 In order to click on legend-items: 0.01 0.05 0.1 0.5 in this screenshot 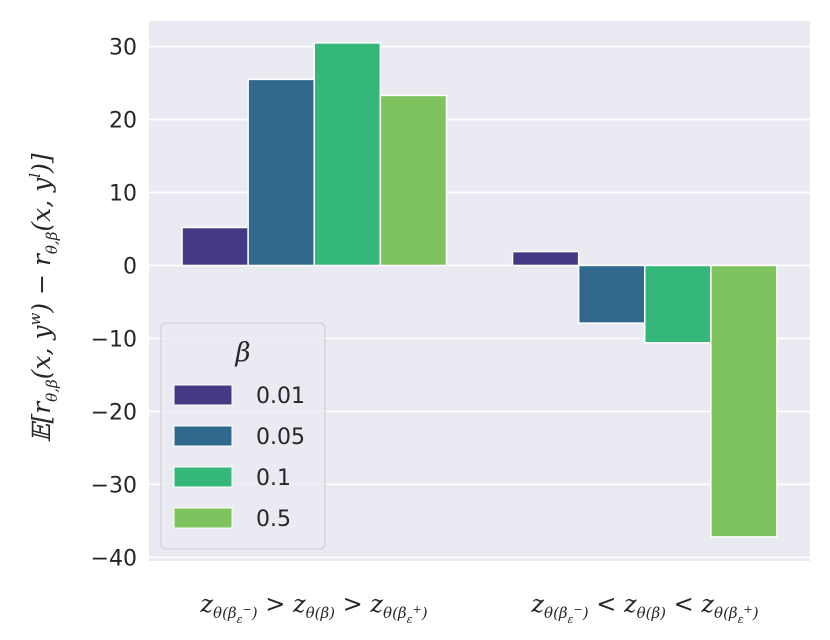, I will do `click(239, 458)`.